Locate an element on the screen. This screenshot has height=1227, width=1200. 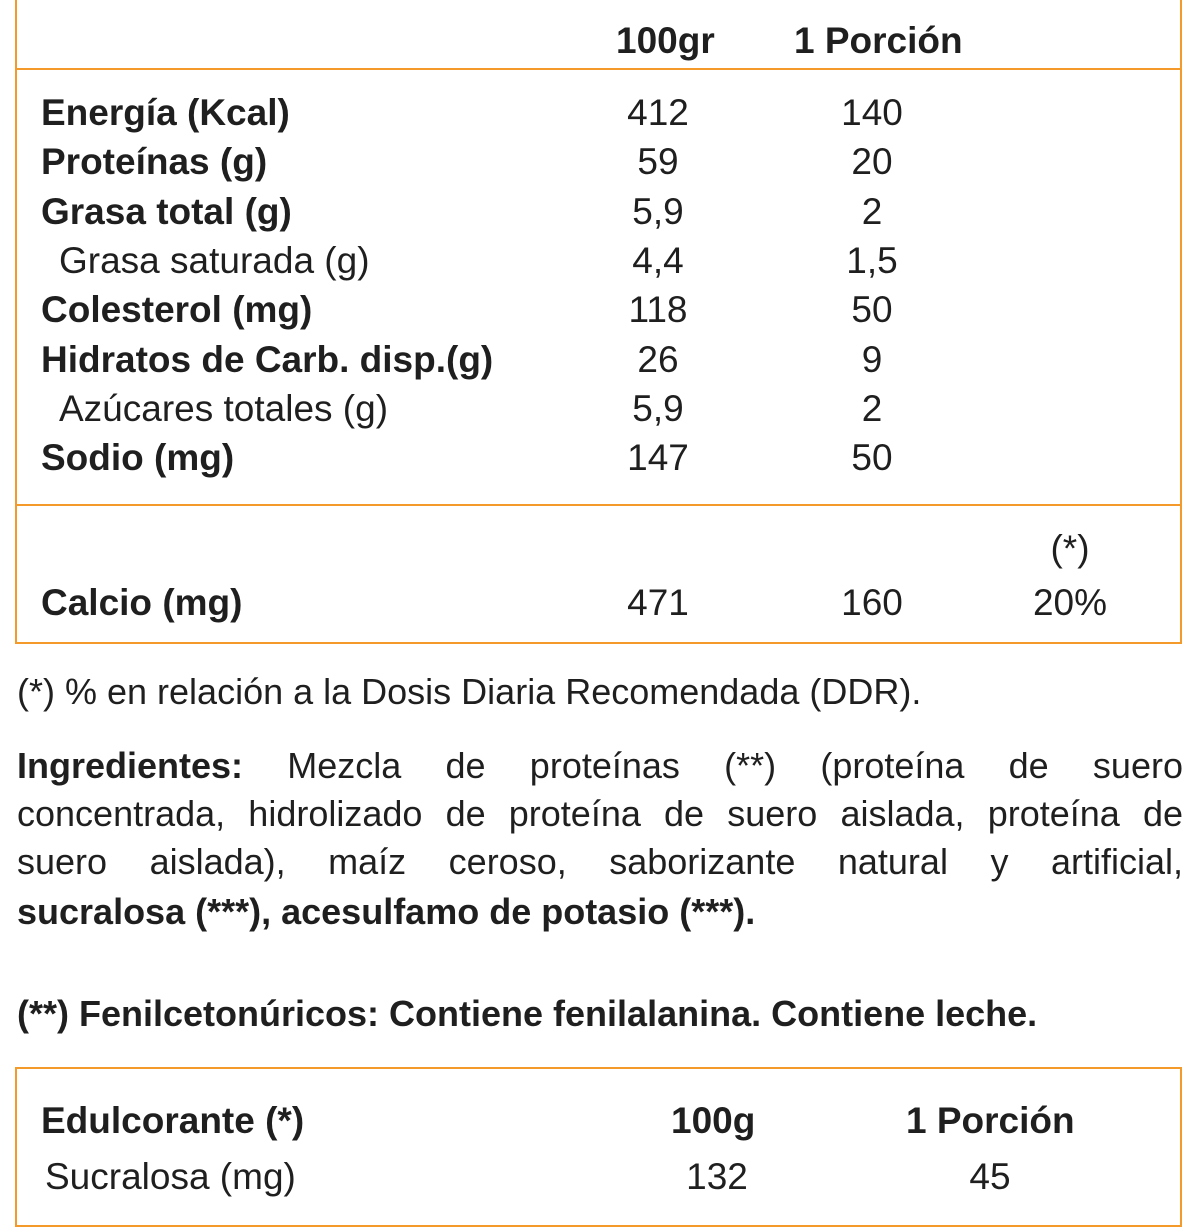
nutrient-value-100gr: 4,4 is located at coordinates (658, 260).